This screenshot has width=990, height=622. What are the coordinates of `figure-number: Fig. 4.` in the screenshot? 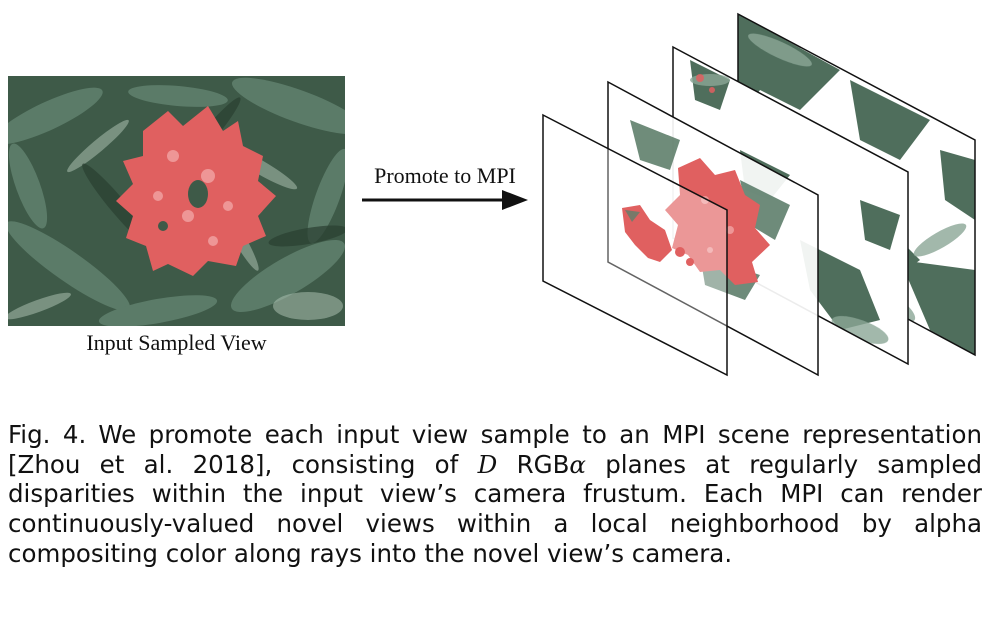 It's located at (47, 434).